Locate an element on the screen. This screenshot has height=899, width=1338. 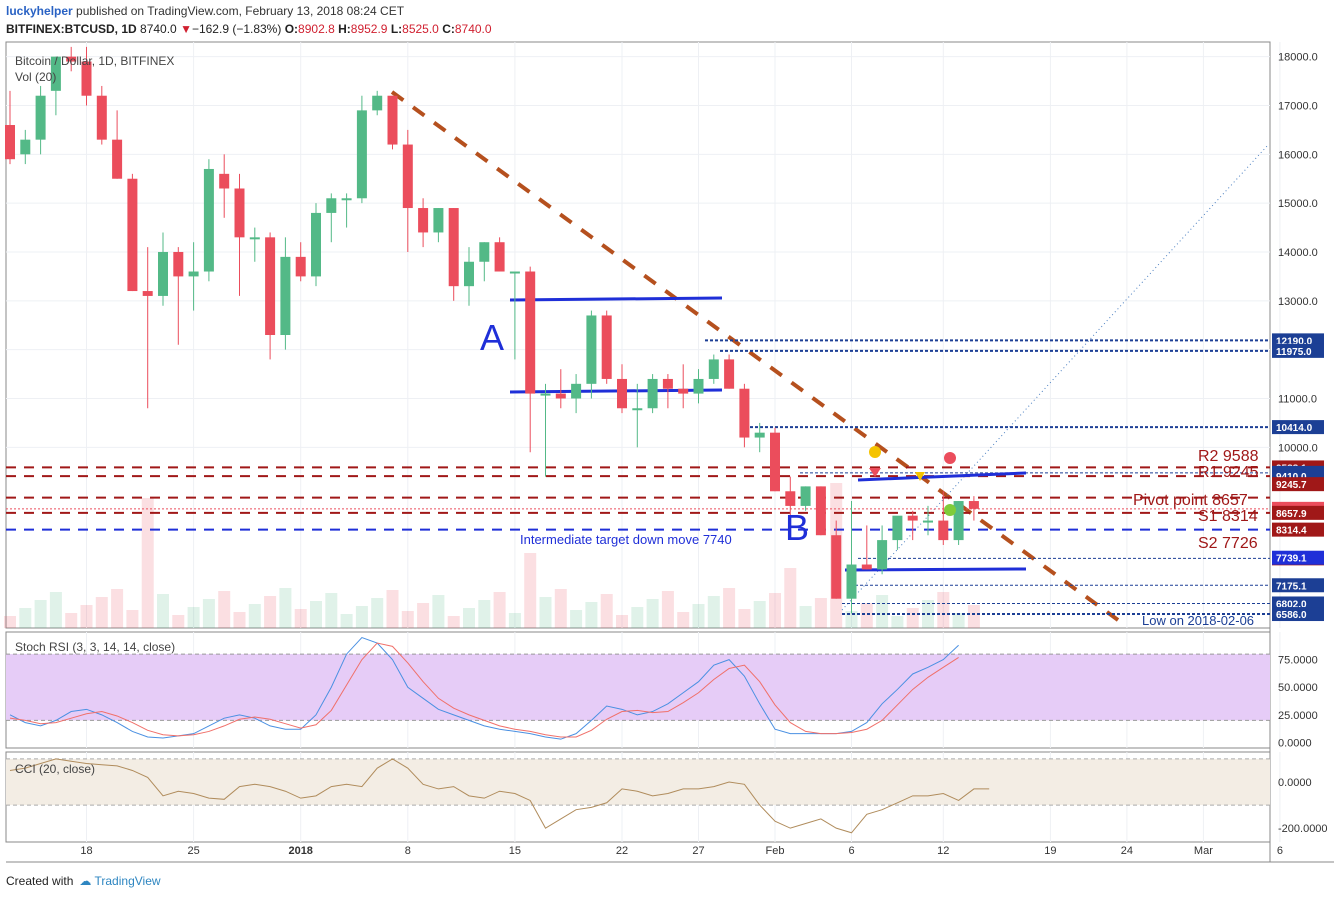
price-label-text: 12190.0 is located at coordinates (1294, 341).